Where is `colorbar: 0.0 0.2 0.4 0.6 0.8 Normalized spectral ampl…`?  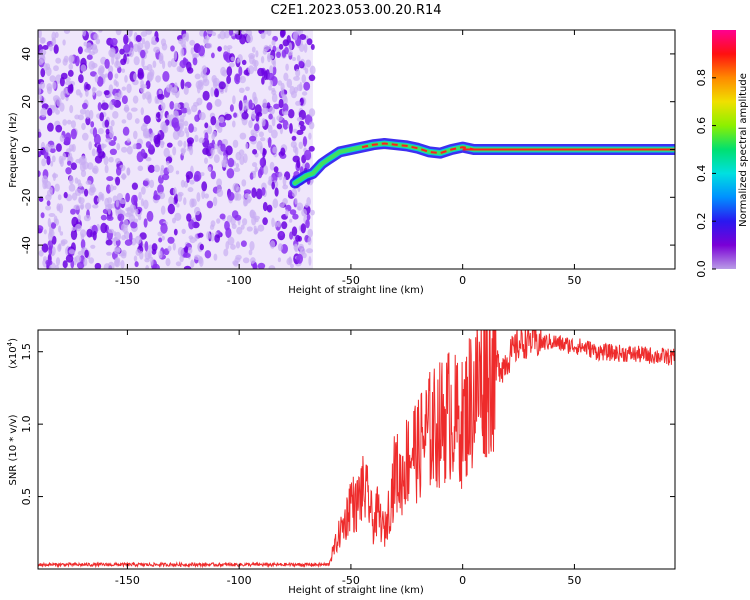 colorbar: 0.0 0.2 0.4 0.6 0.8 Normalized spectral ampl… is located at coordinates (722, 154).